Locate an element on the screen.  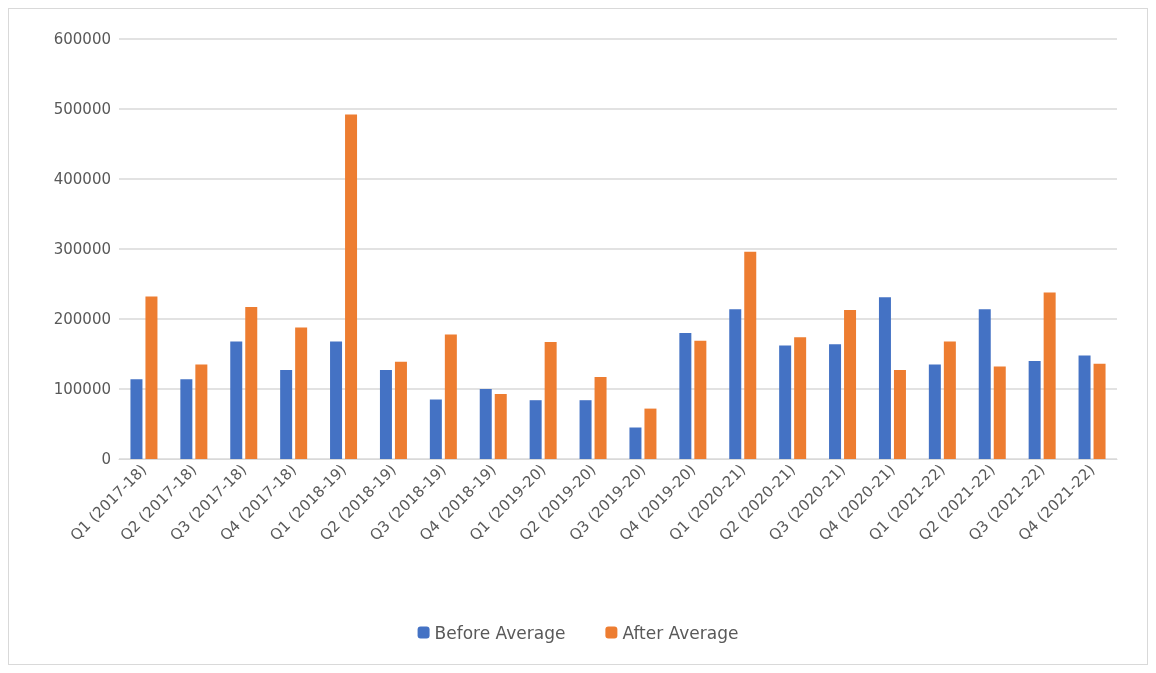
y-tick-label: 400000 is located at coordinates (82, 179).